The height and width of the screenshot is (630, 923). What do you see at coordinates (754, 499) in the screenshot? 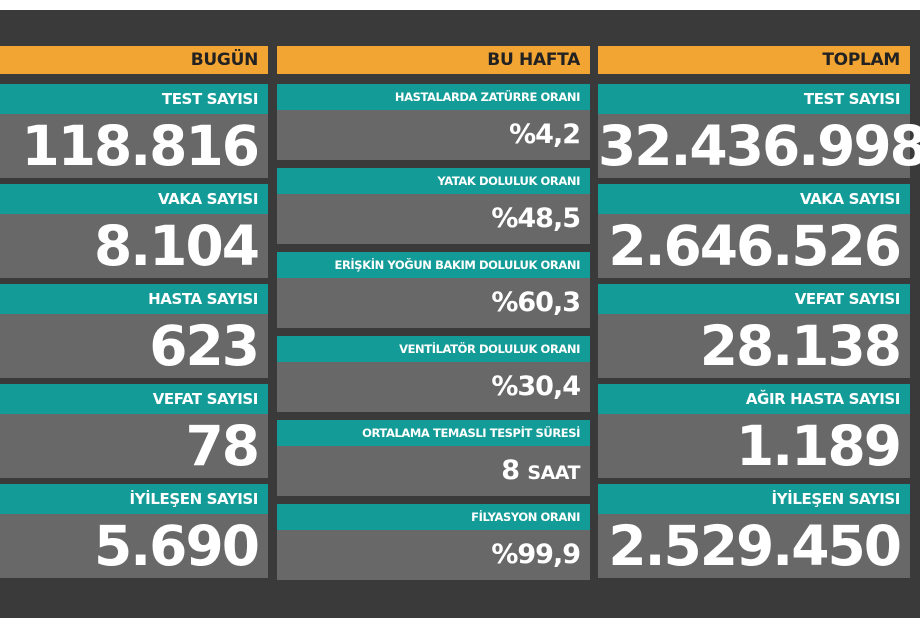
I see `total-recovered-label: İYİLEŞEN SAYISI` at bounding box center [754, 499].